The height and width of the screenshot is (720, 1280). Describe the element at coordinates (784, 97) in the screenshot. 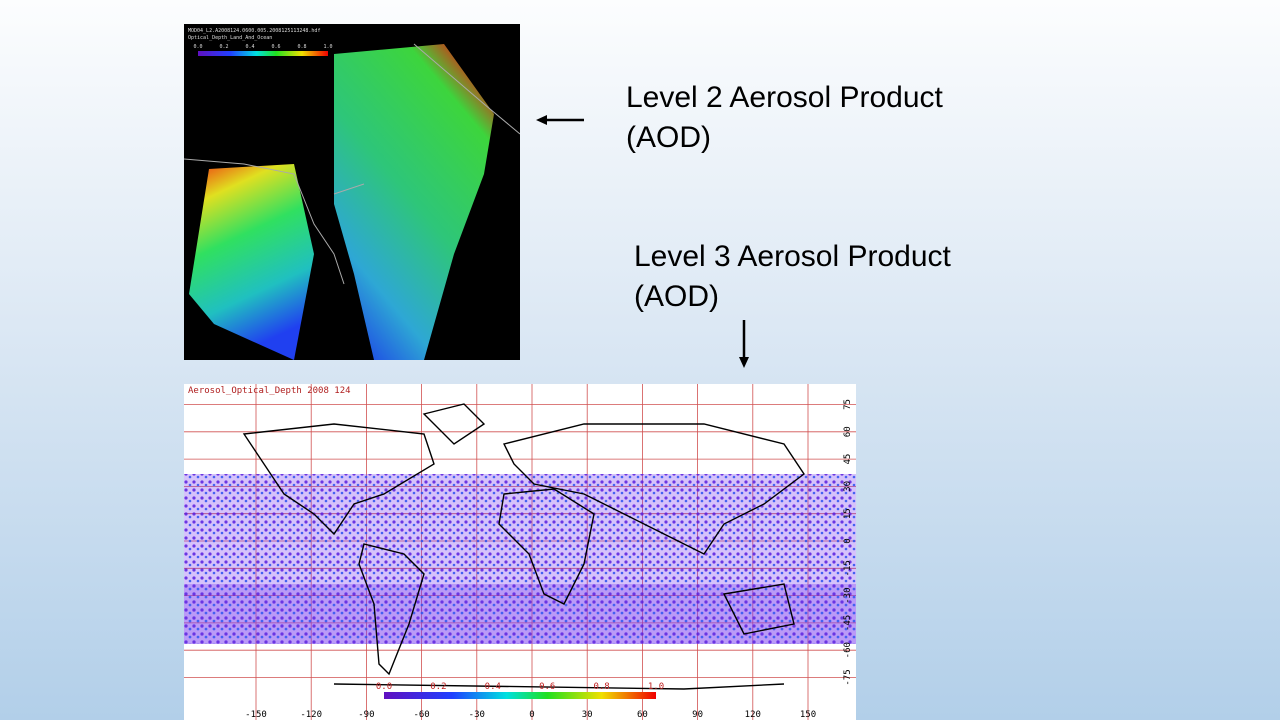

I see `caption-line: Level 2 Aerosol Product` at that location.